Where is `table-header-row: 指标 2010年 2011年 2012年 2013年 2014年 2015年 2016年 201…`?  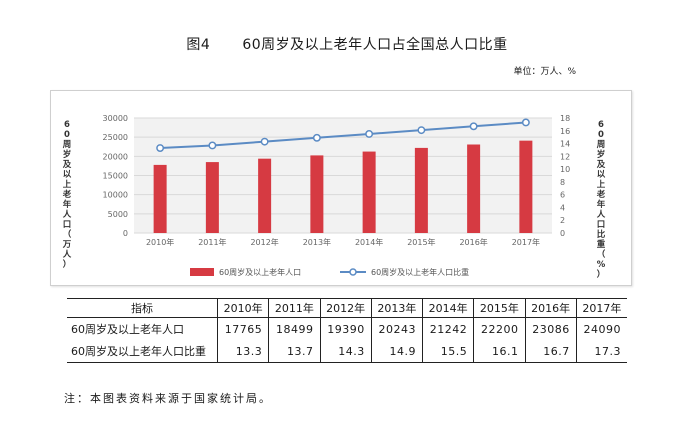
table-header-row: 指标 2010年 2011年 2012年 2013年 2014年 2015年 2016年 201… is located at coordinates (347, 308).